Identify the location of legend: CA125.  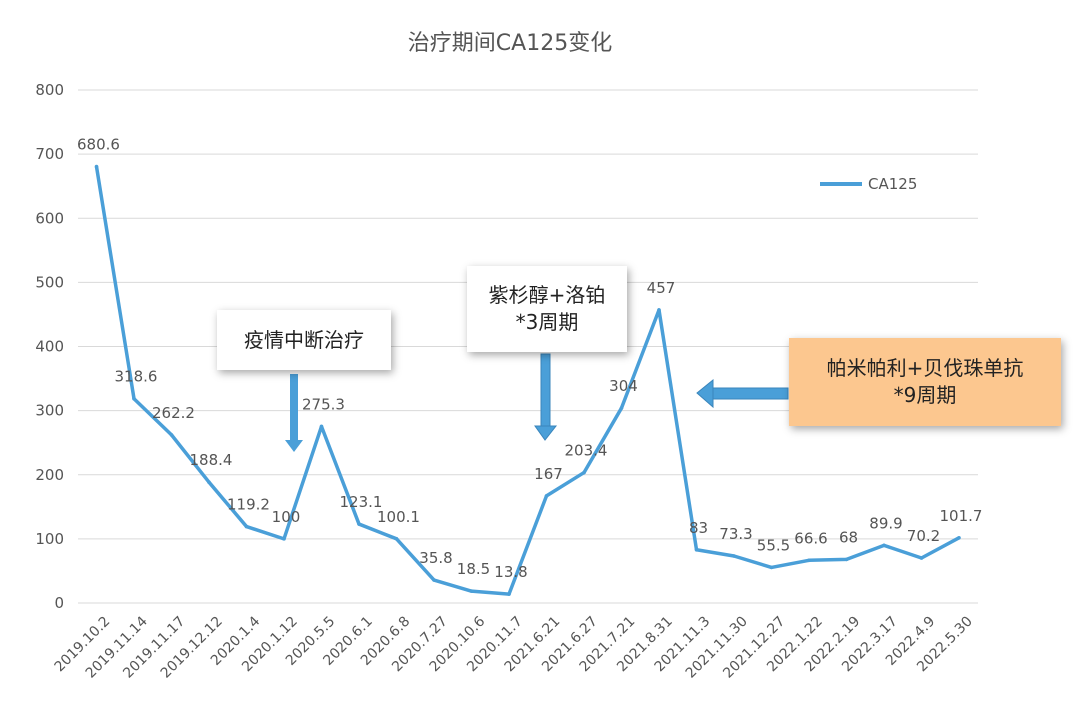
(868, 184).